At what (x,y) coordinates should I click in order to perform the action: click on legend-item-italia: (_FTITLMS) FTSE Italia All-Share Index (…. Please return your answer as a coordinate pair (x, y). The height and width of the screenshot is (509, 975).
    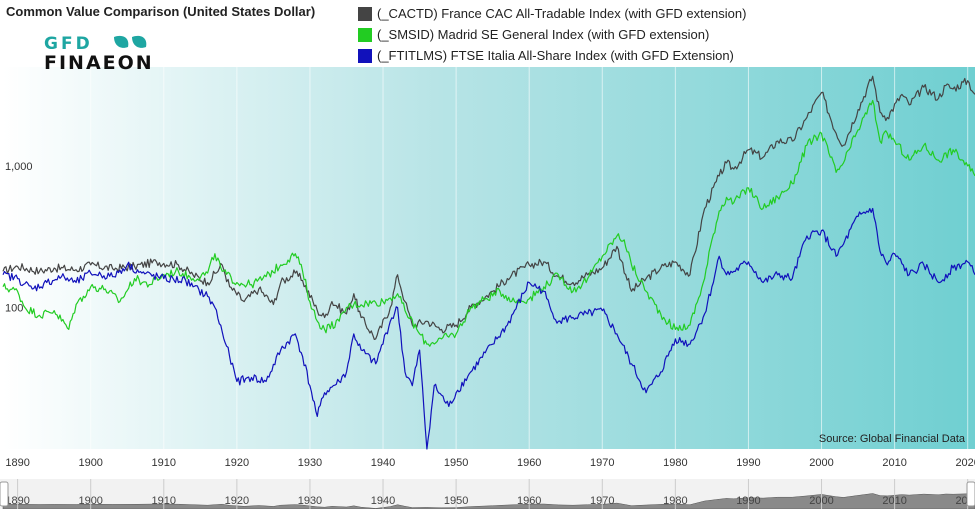
    Looking at the image, I should click on (552, 55).